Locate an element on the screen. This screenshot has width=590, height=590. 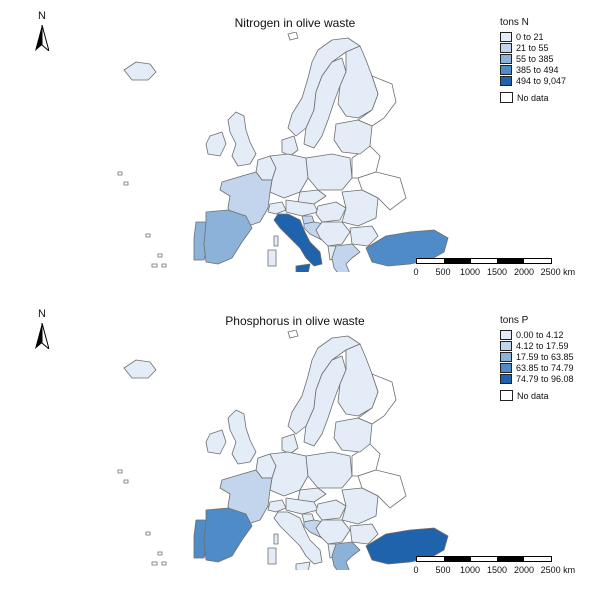
legend-label: 55 to 385 is located at coordinates (535, 58).